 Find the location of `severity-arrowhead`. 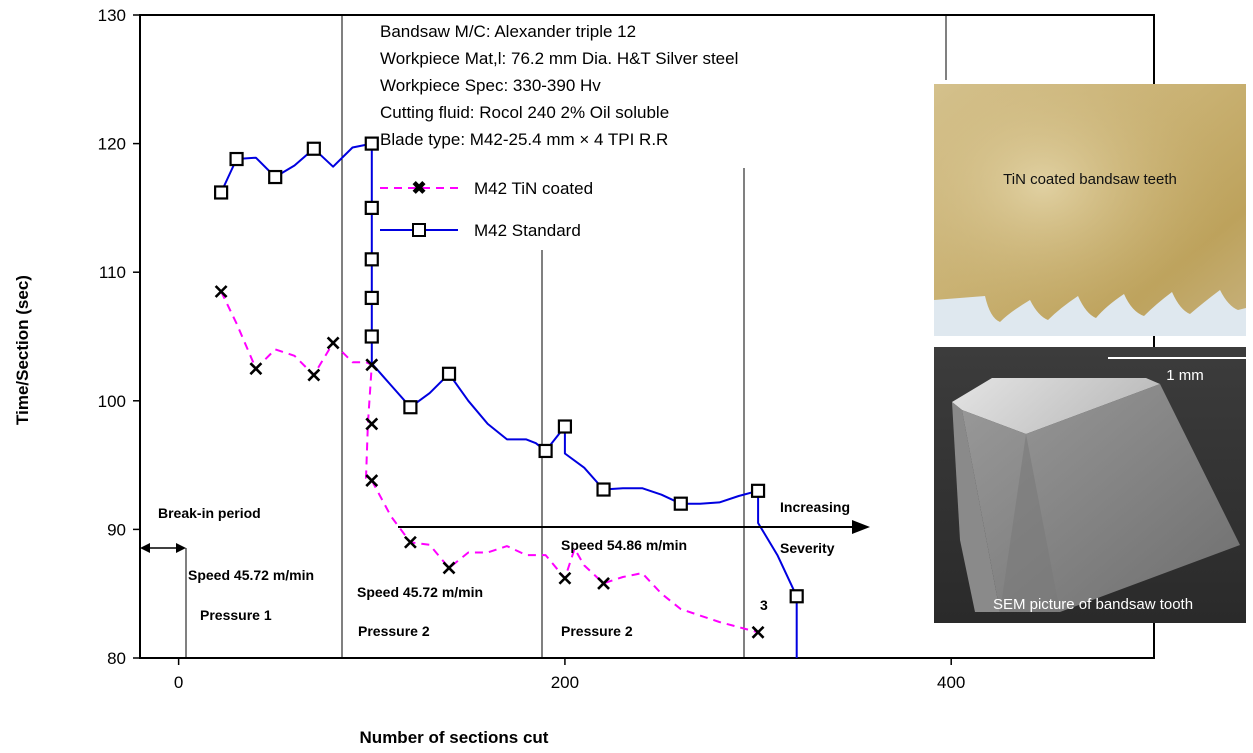

severity-arrowhead is located at coordinates (861, 527).